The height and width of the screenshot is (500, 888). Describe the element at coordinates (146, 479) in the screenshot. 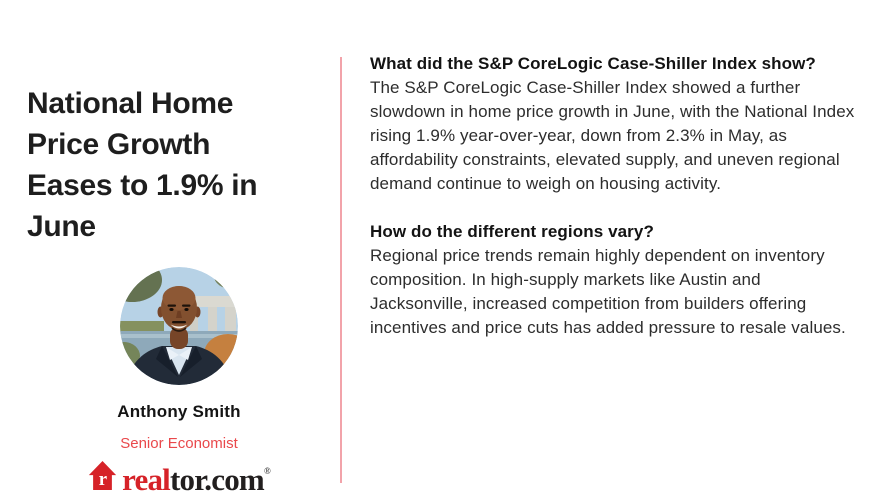

I see `brand-wordmark-red: real` at that location.